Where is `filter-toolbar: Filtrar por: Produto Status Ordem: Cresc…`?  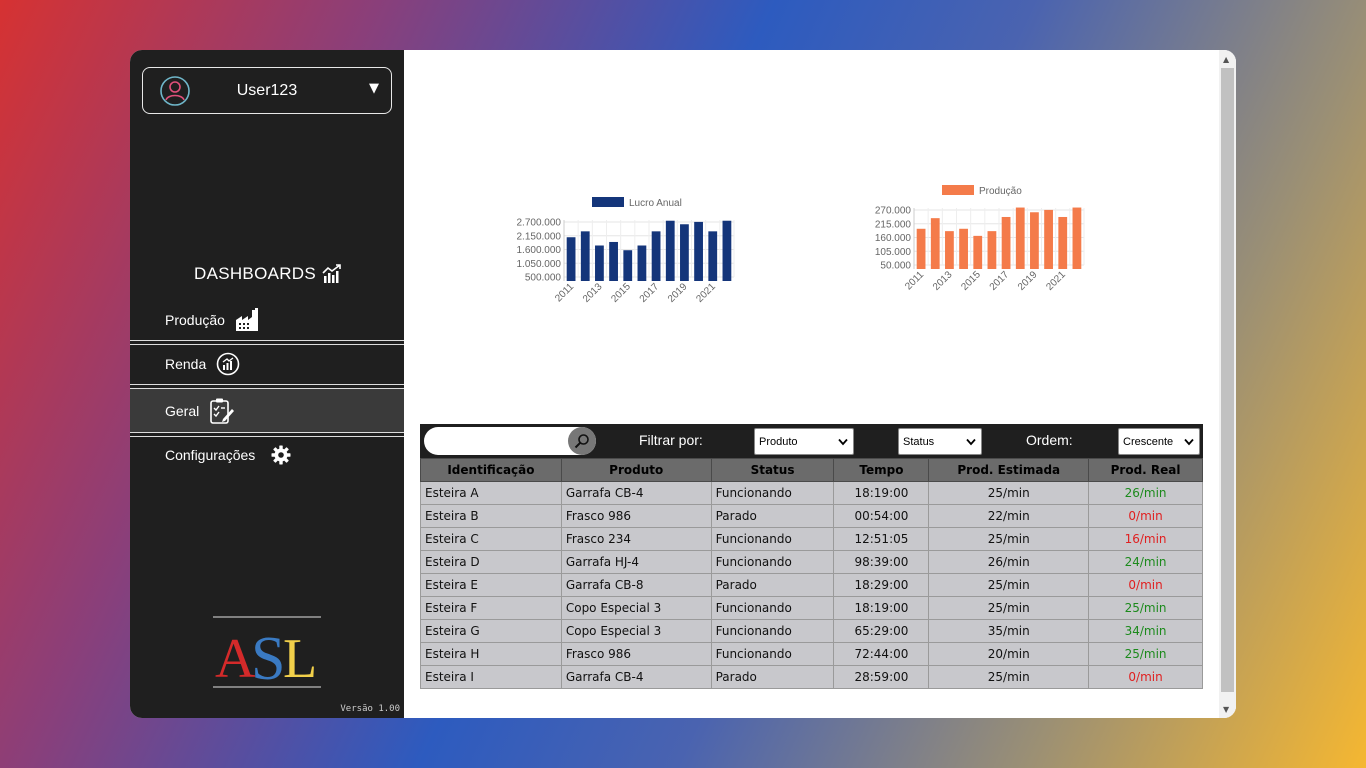
filter-toolbar: Filtrar por: Produto Status Ordem: Cresc… is located at coordinates (811, 441).